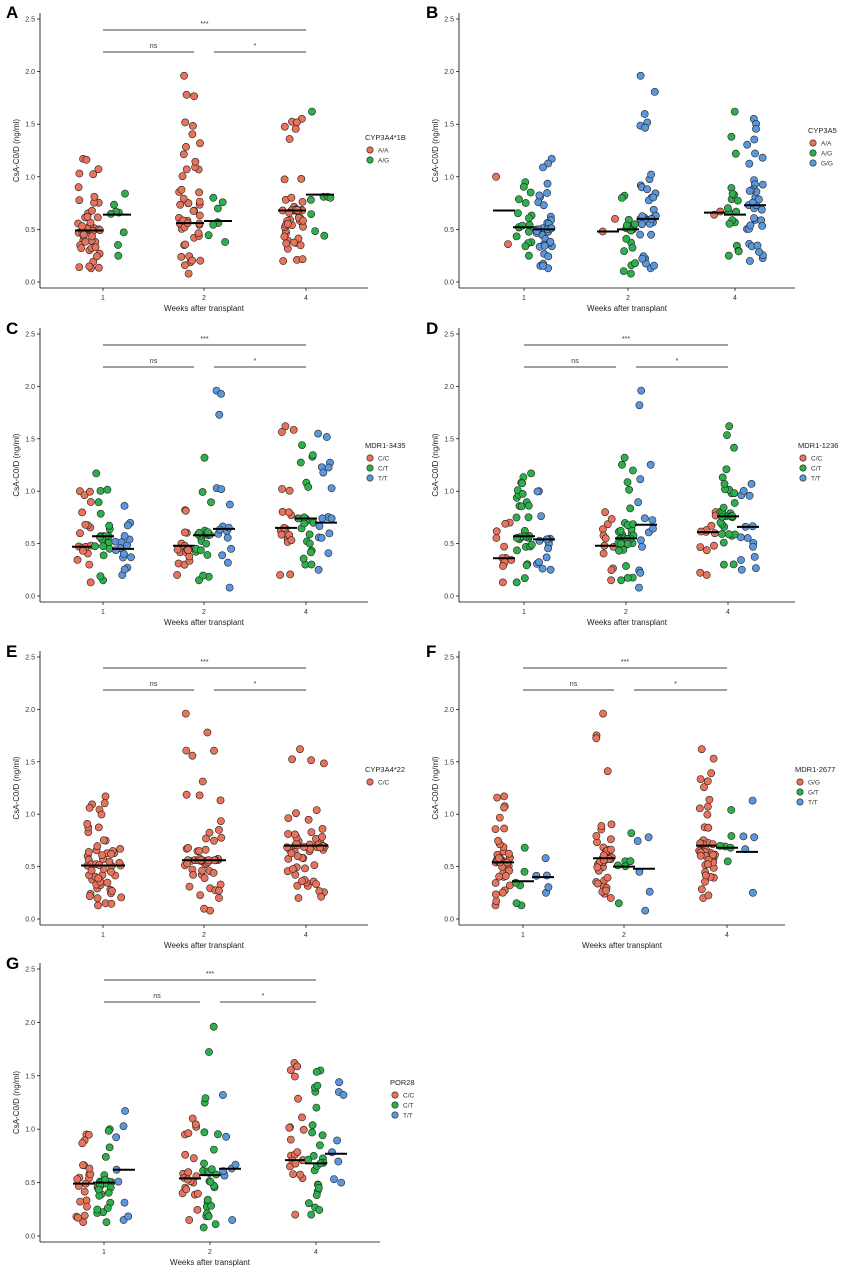  Describe the element at coordinates (11, 651) in the screenshot. I see `panel-label: E` at that location.